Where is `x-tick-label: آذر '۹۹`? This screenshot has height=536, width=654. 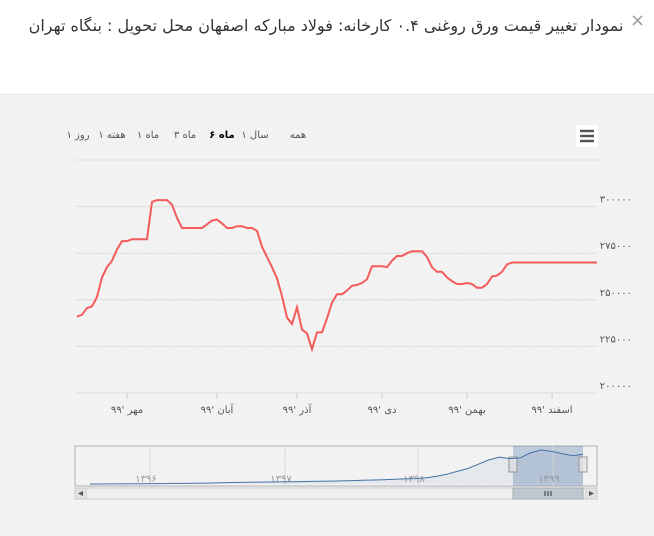 x-tick-label: آذر '۹۹ is located at coordinates (298, 409).